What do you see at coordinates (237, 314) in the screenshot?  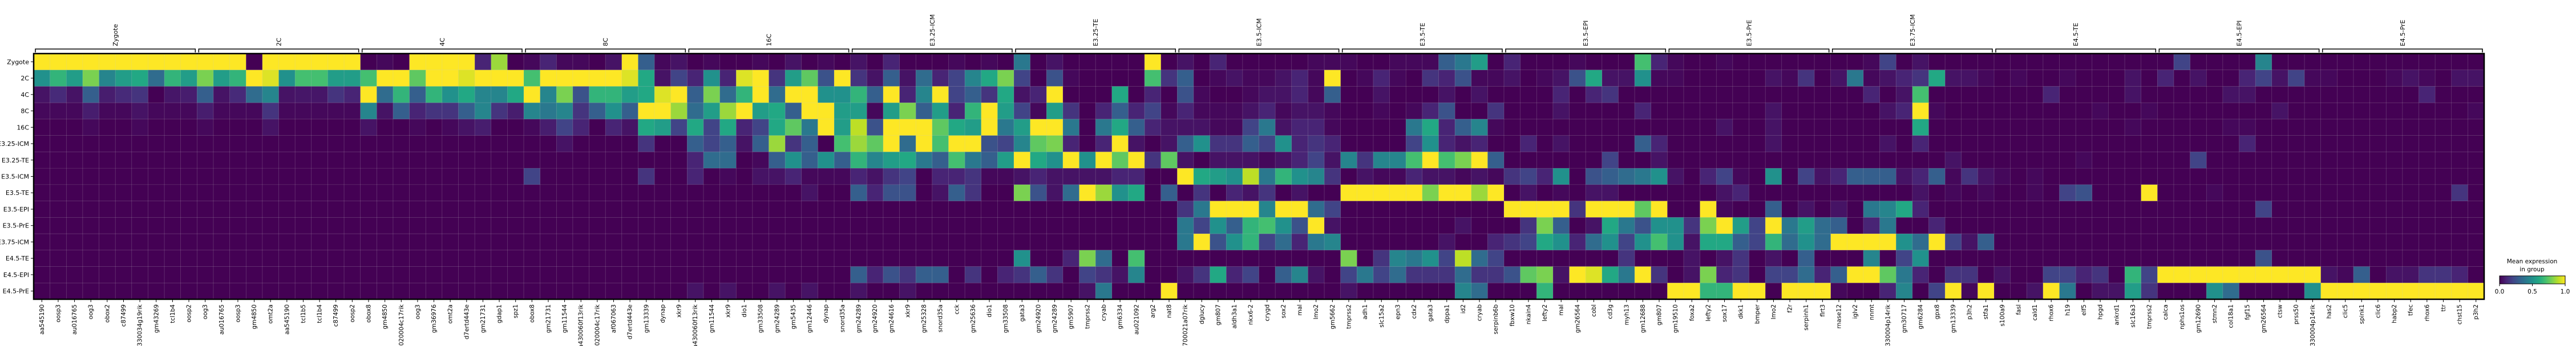 I see `gene-label: oosp3` at bounding box center [237, 314].